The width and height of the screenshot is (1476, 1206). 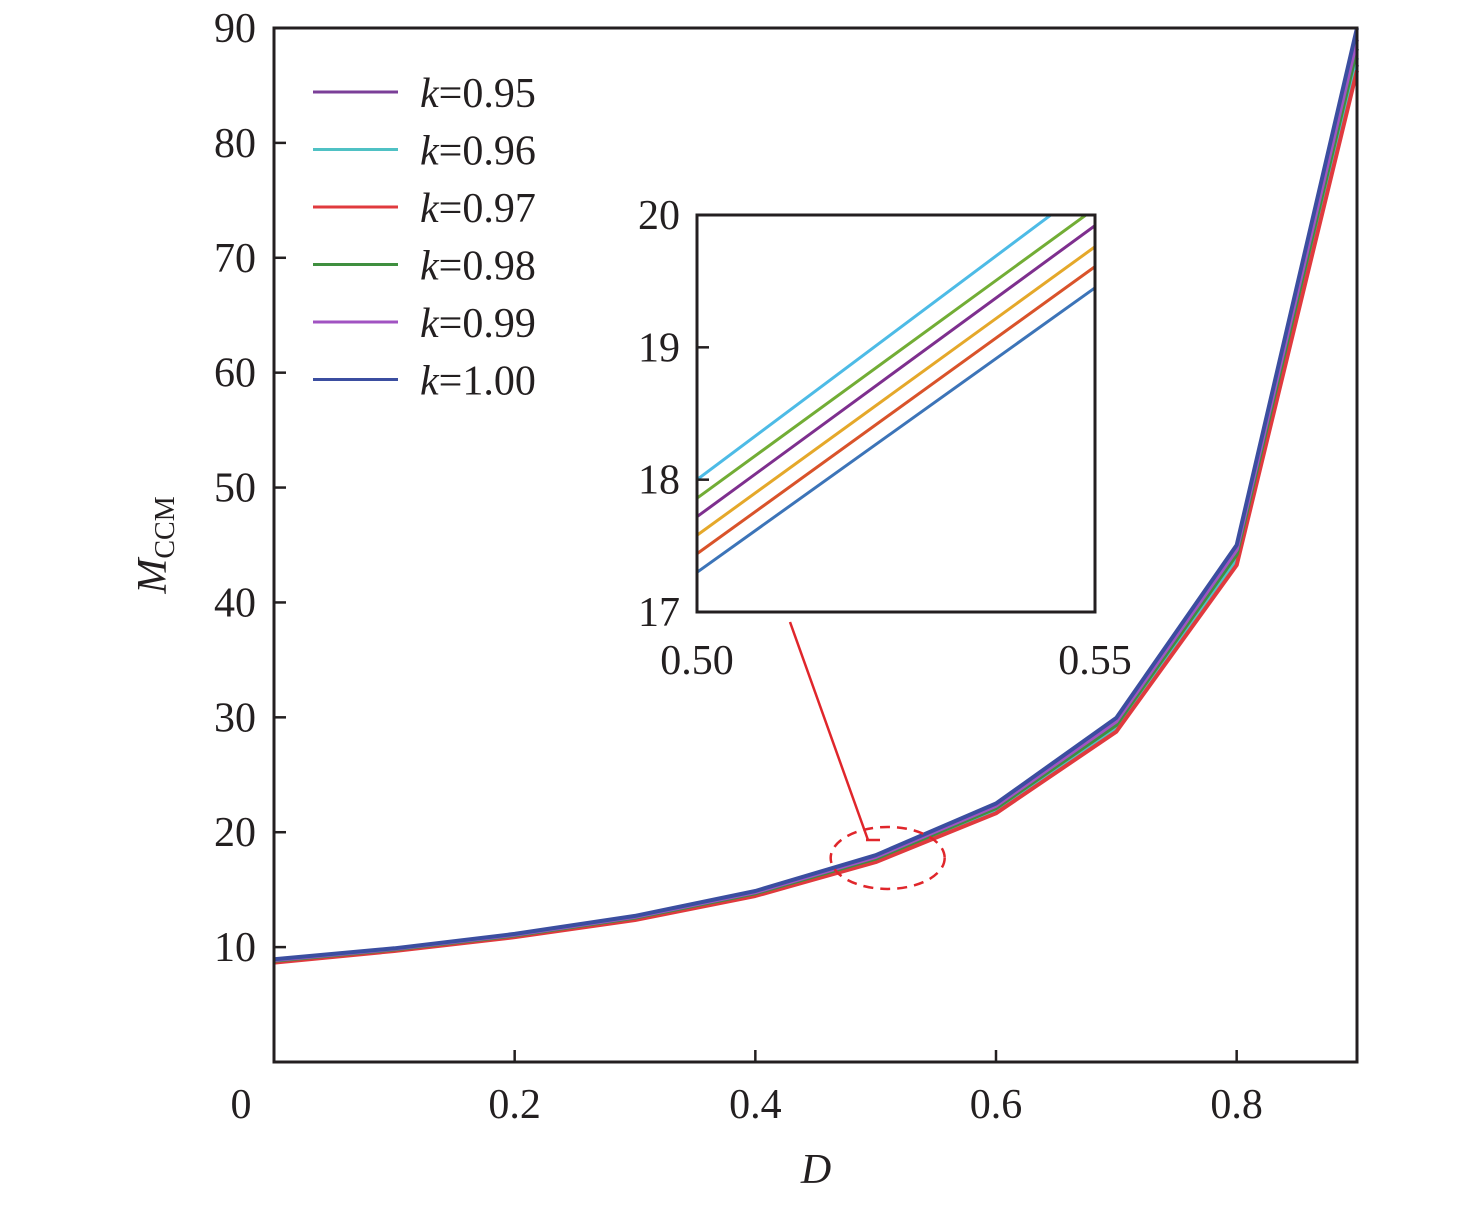 What do you see at coordinates (514, 1105) in the screenshot?
I see `x-tick-label: 0.2` at bounding box center [514, 1105].